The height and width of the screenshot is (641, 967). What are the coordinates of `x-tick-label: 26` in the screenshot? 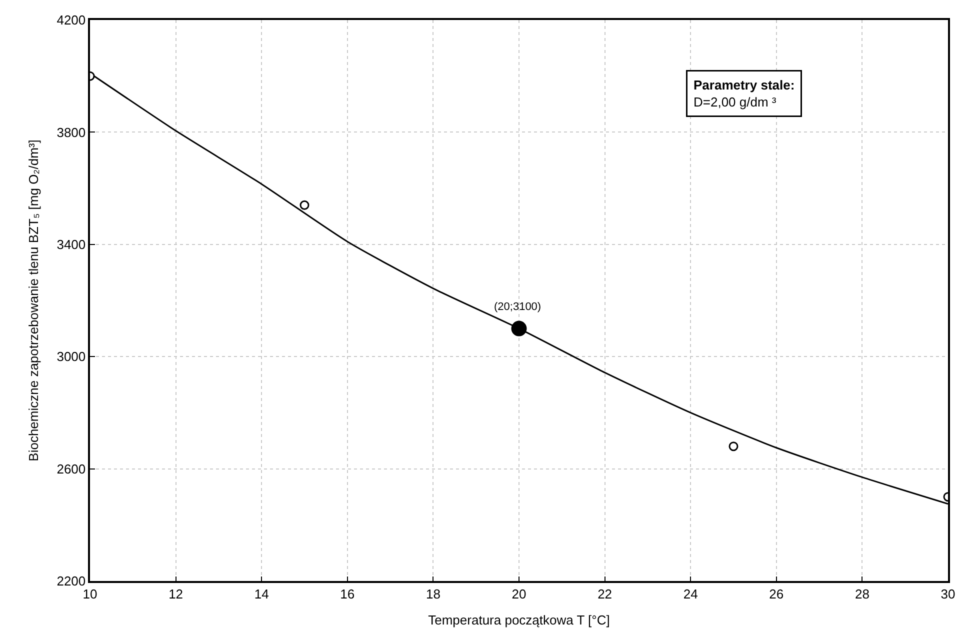 It's located at (776, 594).